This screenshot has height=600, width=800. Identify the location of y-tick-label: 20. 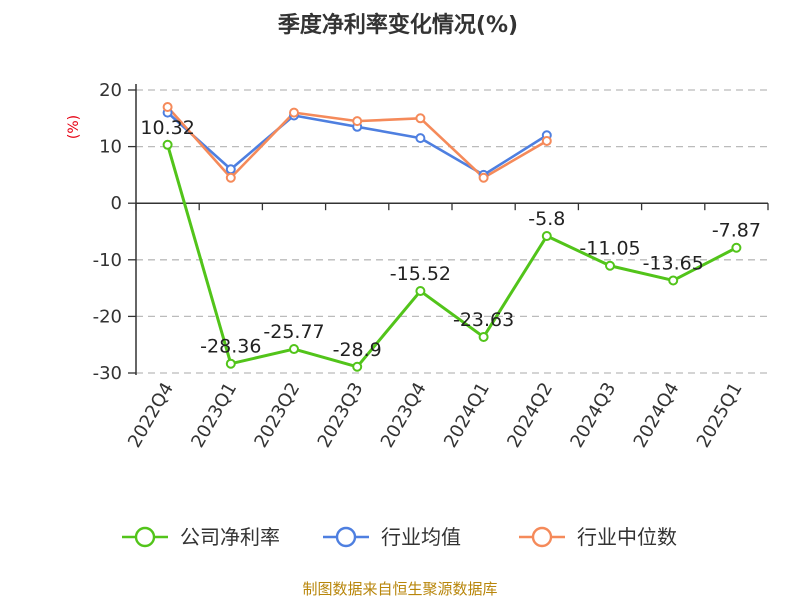
(110, 90).